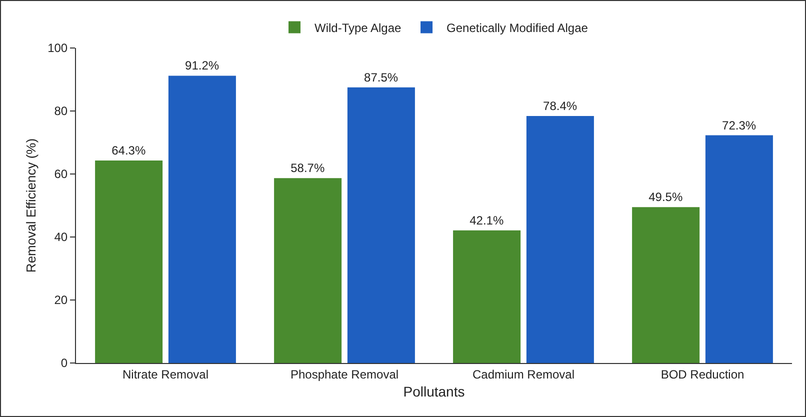 The width and height of the screenshot is (806, 417). What do you see at coordinates (358, 27) in the screenshot?
I see `legend-label: Wild-Type Algae` at bounding box center [358, 27].